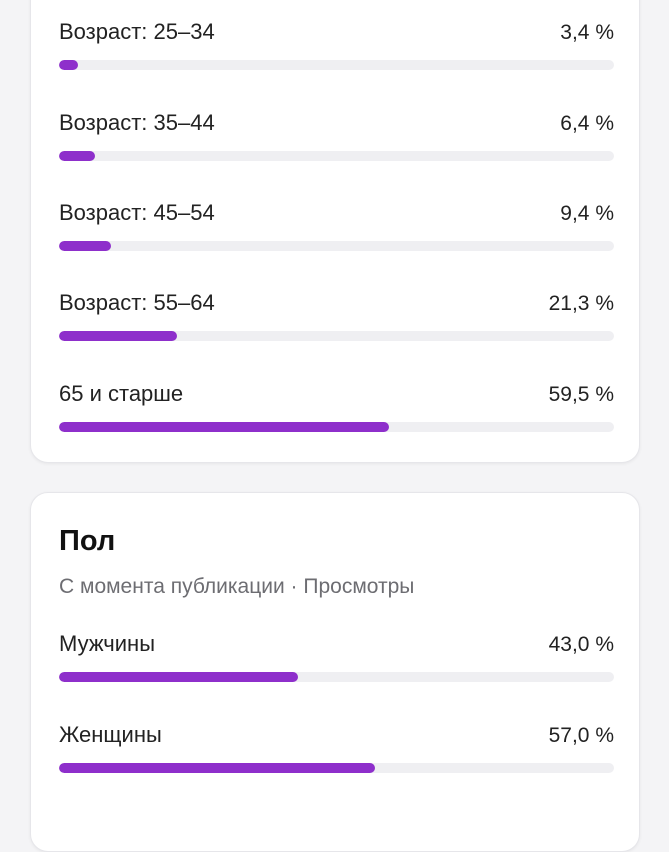 This screenshot has width=669, height=852. I want to click on age-row-value: 59,5 %, so click(581, 394).